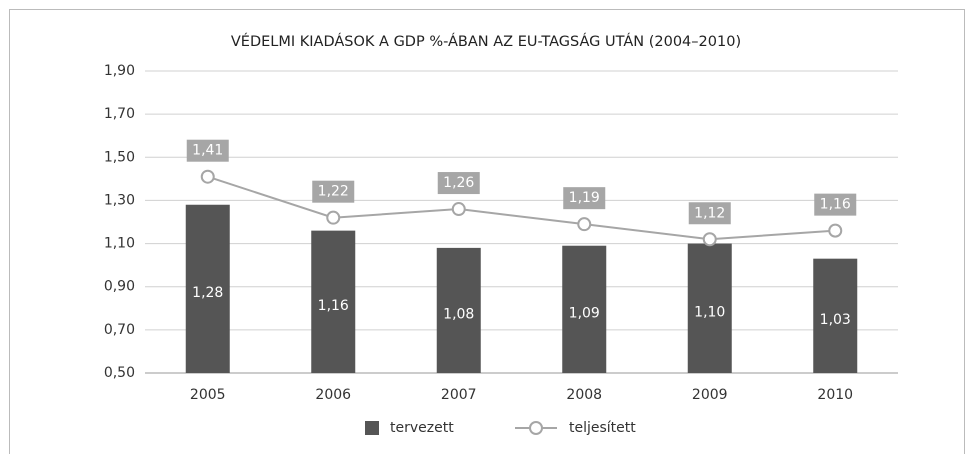 This screenshot has height=454, width=973. What do you see at coordinates (584, 313) in the screenshot?
I see `bar-value-label: 1,09` at bounding box center [584, 313].